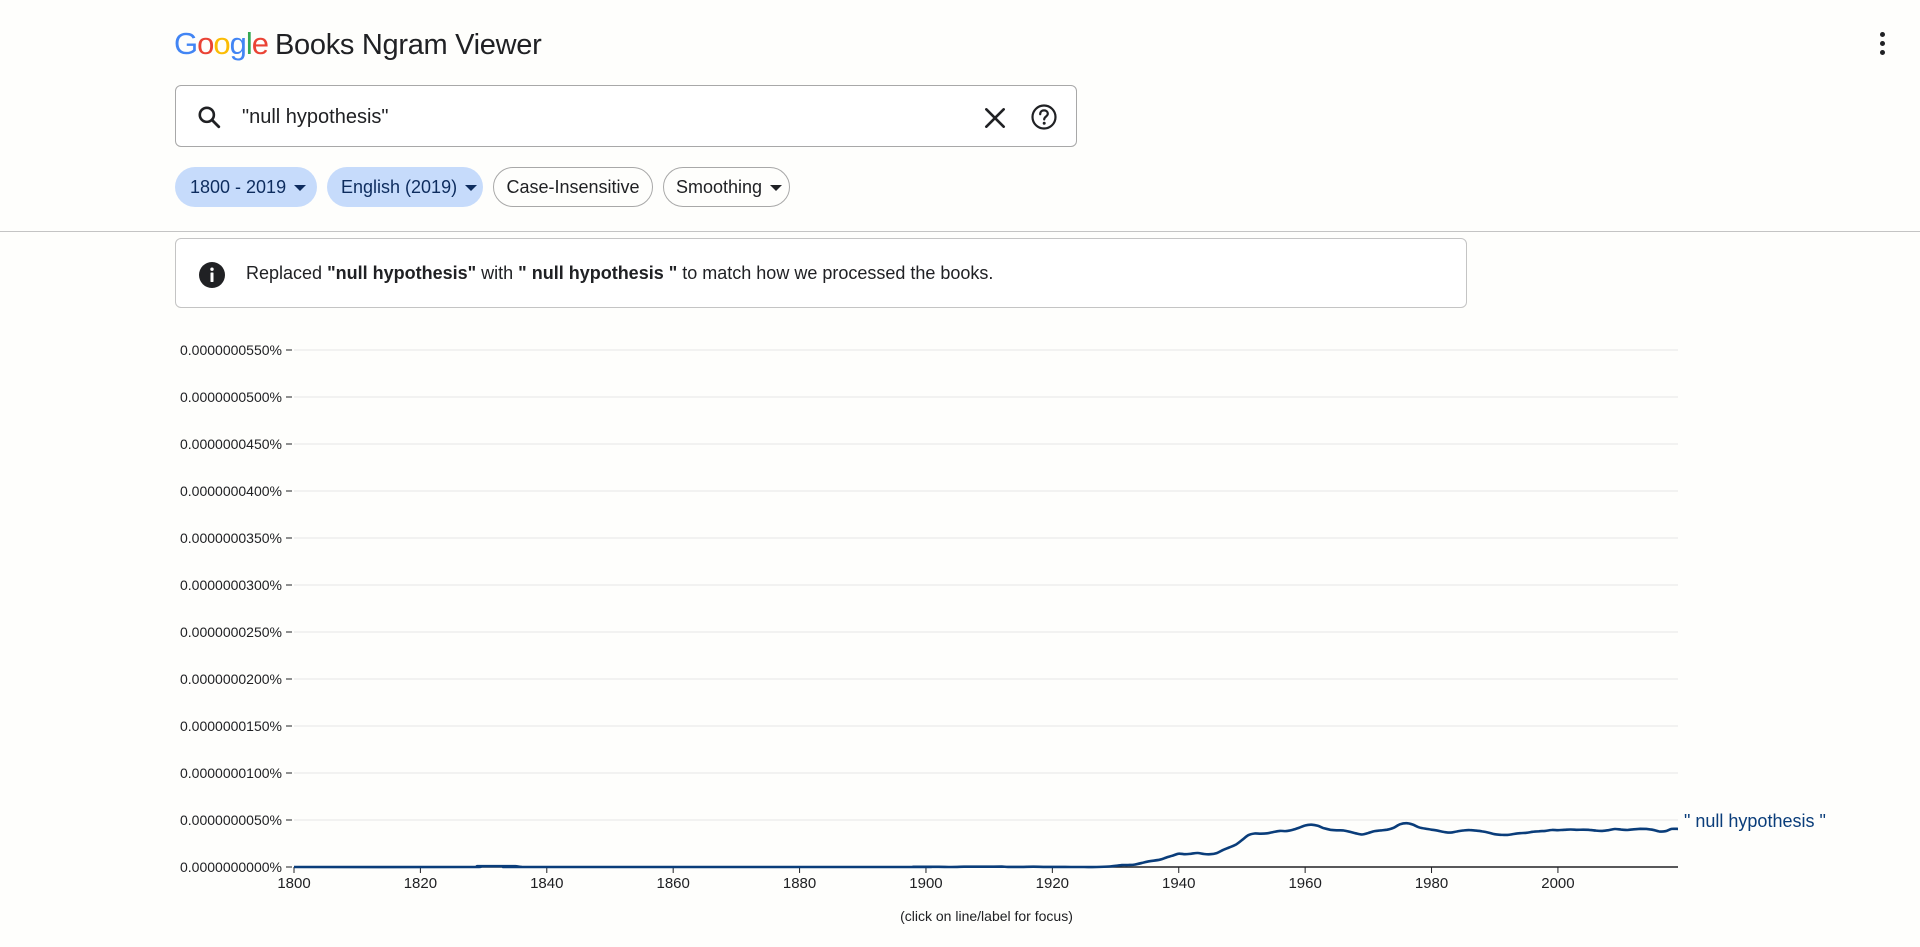  I want to click on logo-letter: g, so click(238, 43).